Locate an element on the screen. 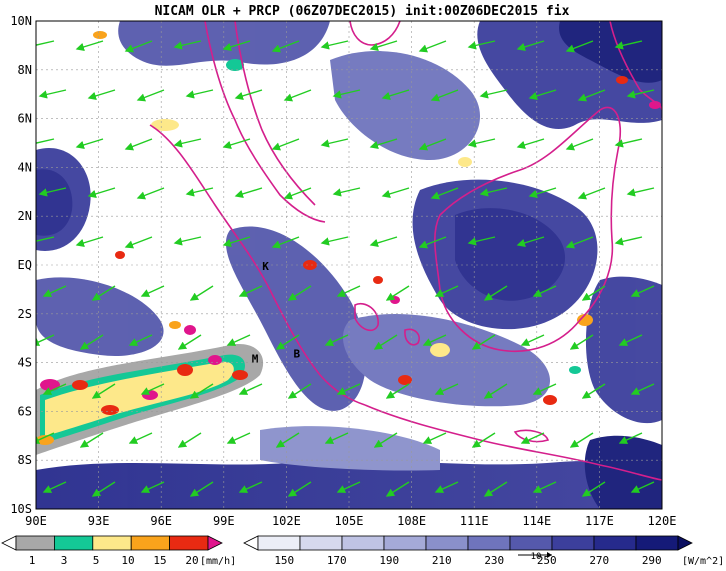 The height and width of the screenshot is (571, 726). lon-tick-label: 93E is located at coordinates (99, 521).